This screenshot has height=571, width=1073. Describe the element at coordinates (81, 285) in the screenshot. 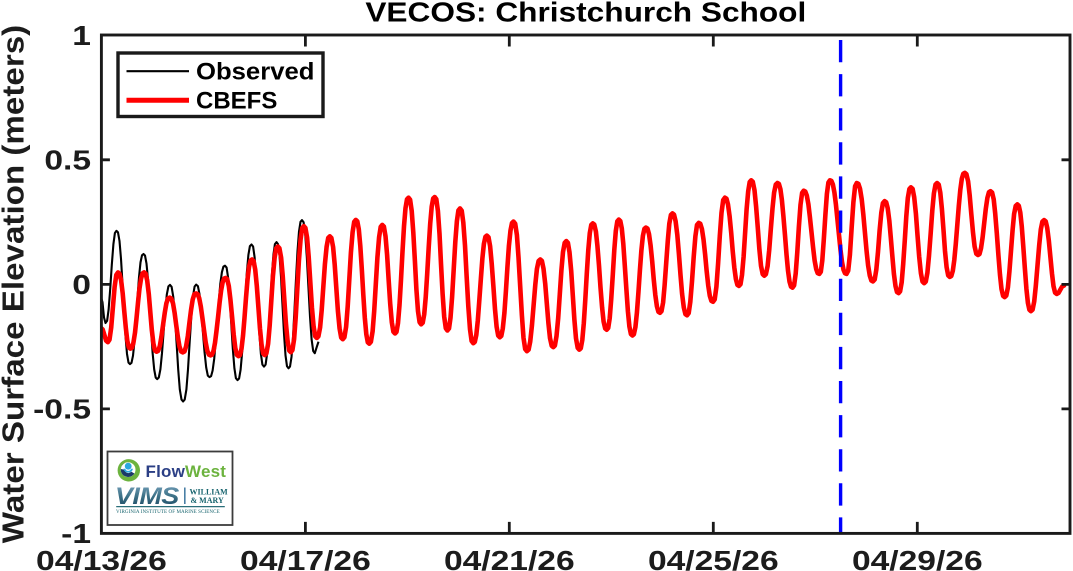

I see `svg-text: 0` at that location.